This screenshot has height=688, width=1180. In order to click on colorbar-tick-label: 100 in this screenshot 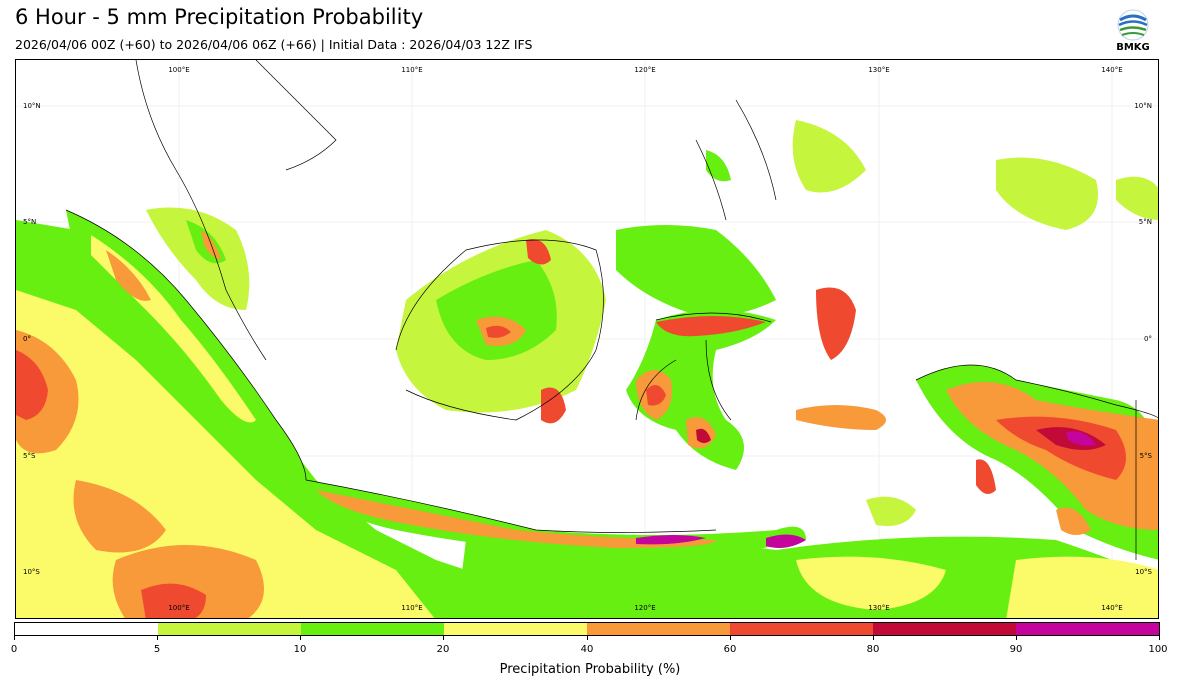, I will do `click(1158, 649)`.